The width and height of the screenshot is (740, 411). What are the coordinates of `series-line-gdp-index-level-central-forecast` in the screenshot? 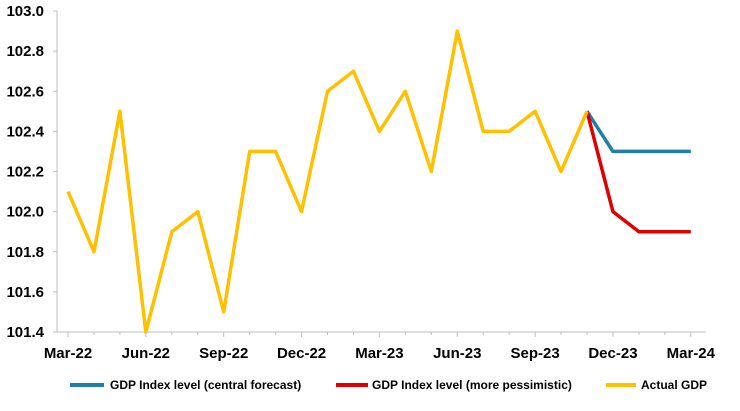 It's located at (638, 132).